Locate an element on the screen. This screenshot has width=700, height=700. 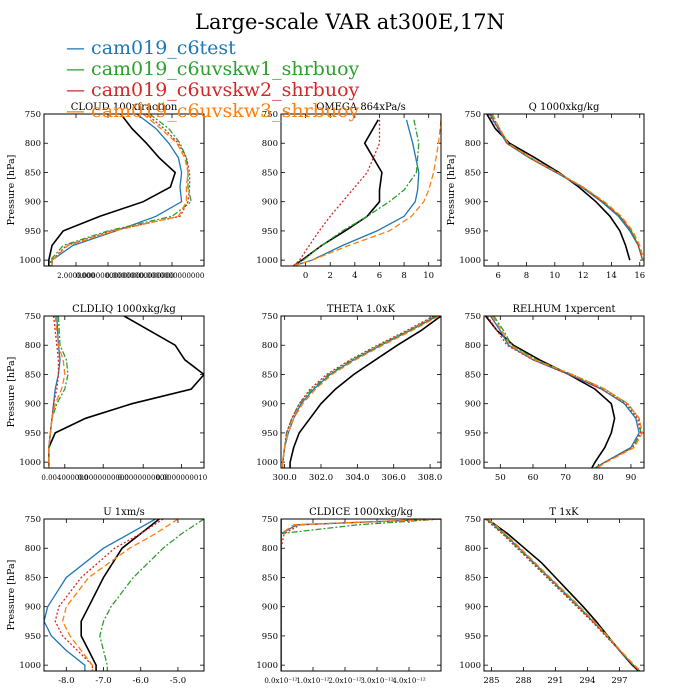
x-tick-label: 0.0x10⁻¹² is located at coordinates (280, 681).